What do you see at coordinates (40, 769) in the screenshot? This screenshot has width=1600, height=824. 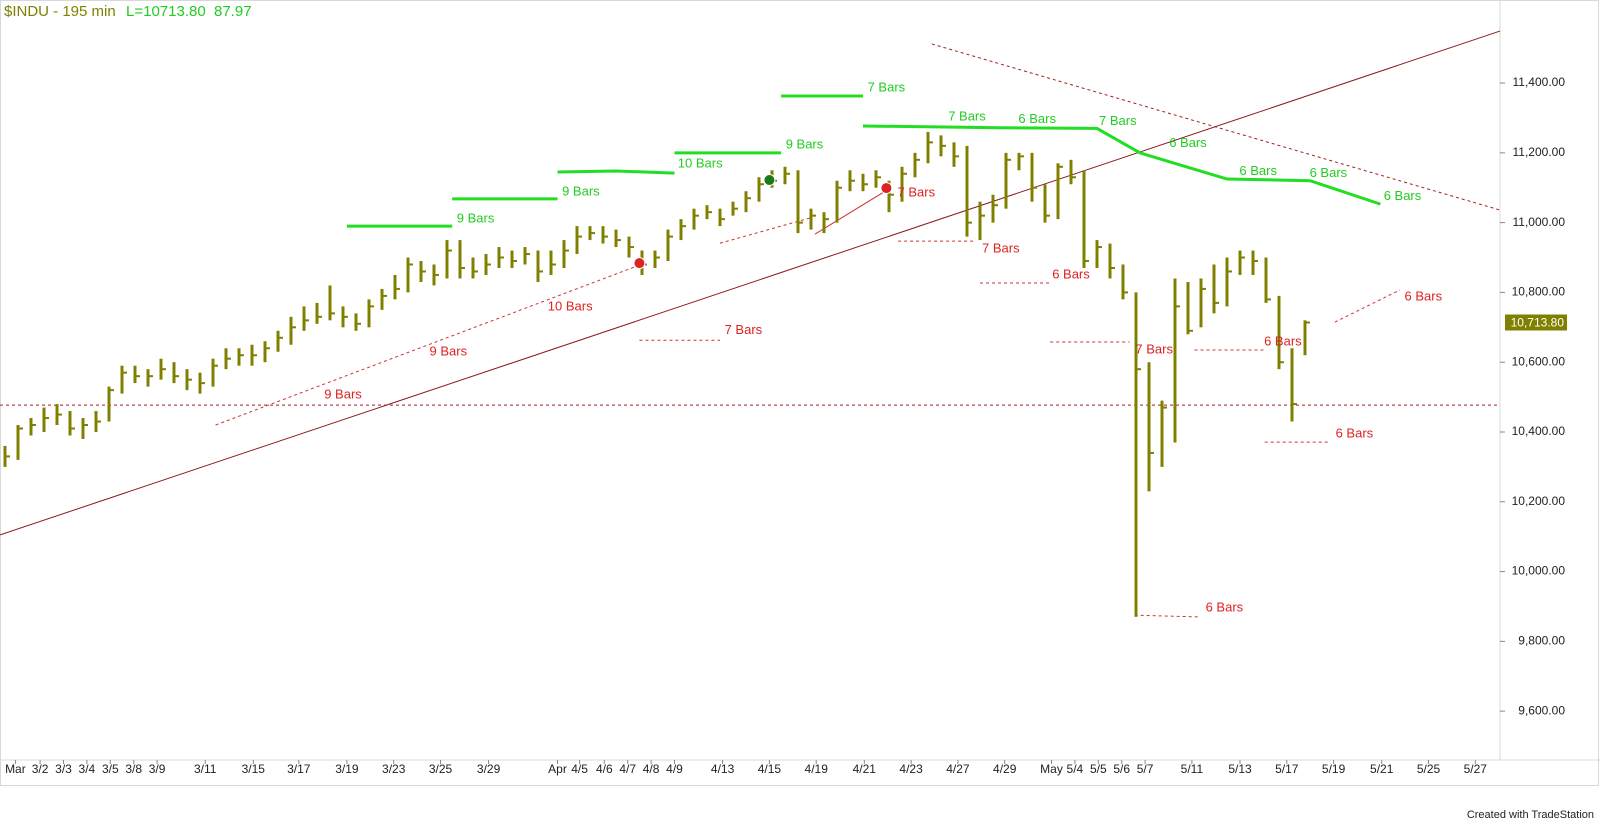 I see `x-tick-label: 3/2` at bounding box center [40, 769].